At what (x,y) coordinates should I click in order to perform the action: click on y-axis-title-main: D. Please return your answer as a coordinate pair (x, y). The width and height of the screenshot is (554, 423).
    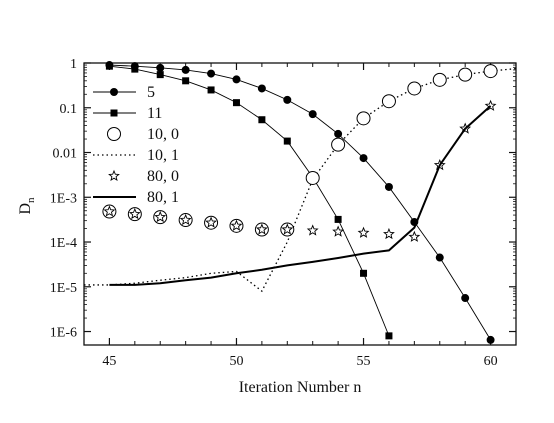
    Looking at the image, I should click on (25, 209).